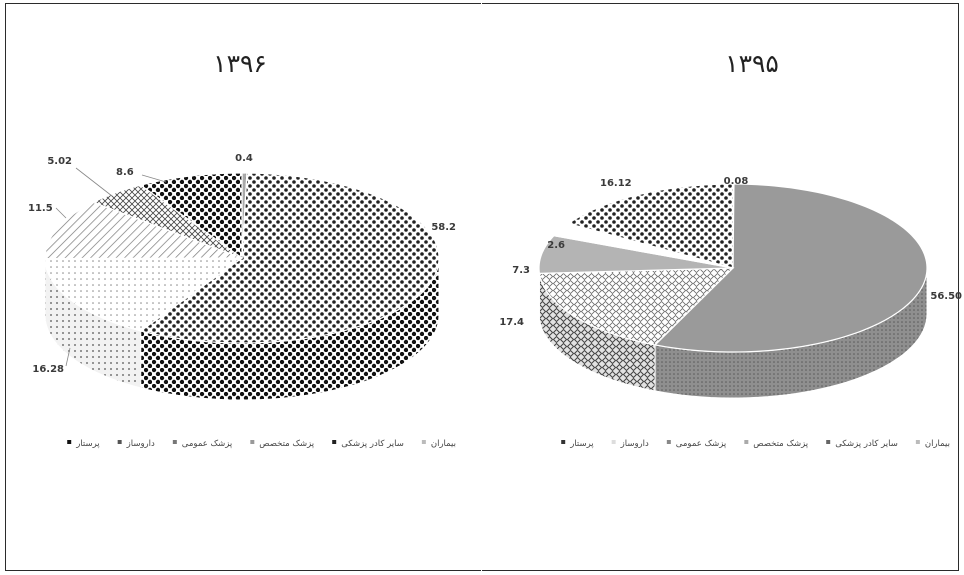 The image size is (964, 575). I want to click on data-label: 17.4, so click(511, 322).